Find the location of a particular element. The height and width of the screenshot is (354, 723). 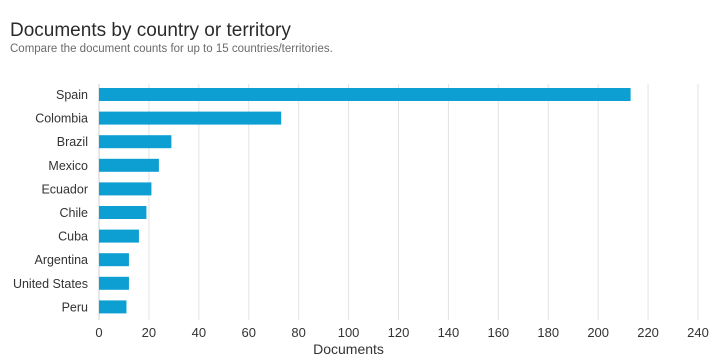

x-tick-labels: 0 20 40 60 80 100 120 140 160 180 200 220 240 is located at coordinates (401, 332).